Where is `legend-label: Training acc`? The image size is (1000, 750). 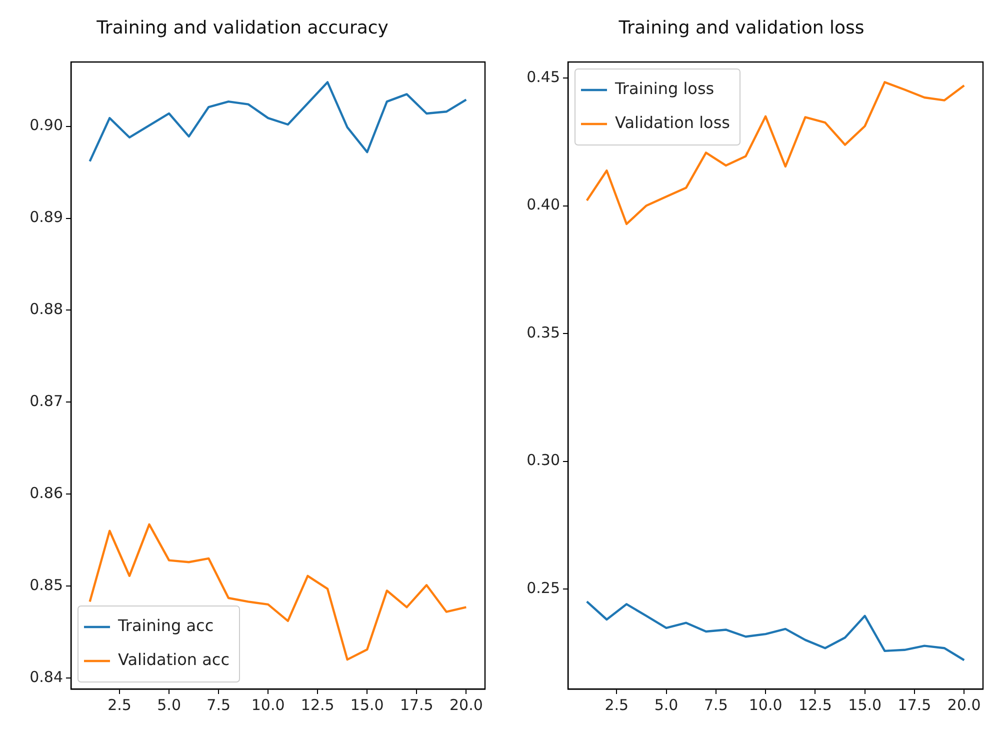 legend-label: Training acc is located at coordinates (165, 626).